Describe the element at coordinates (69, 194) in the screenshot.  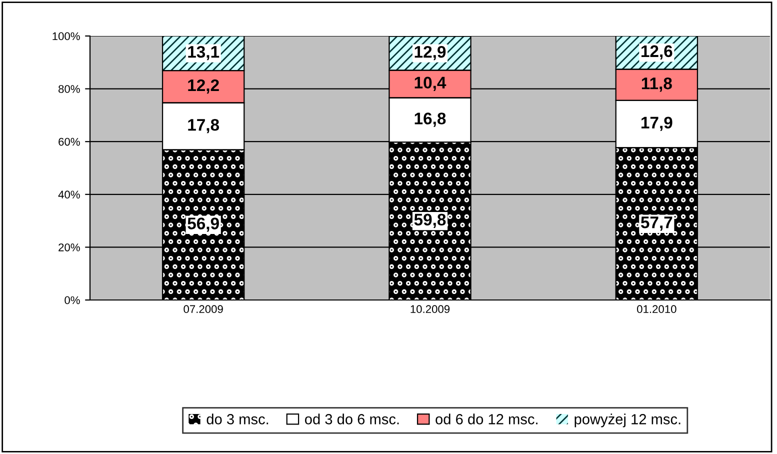
I see `y-tick-label: 40%` at that location.